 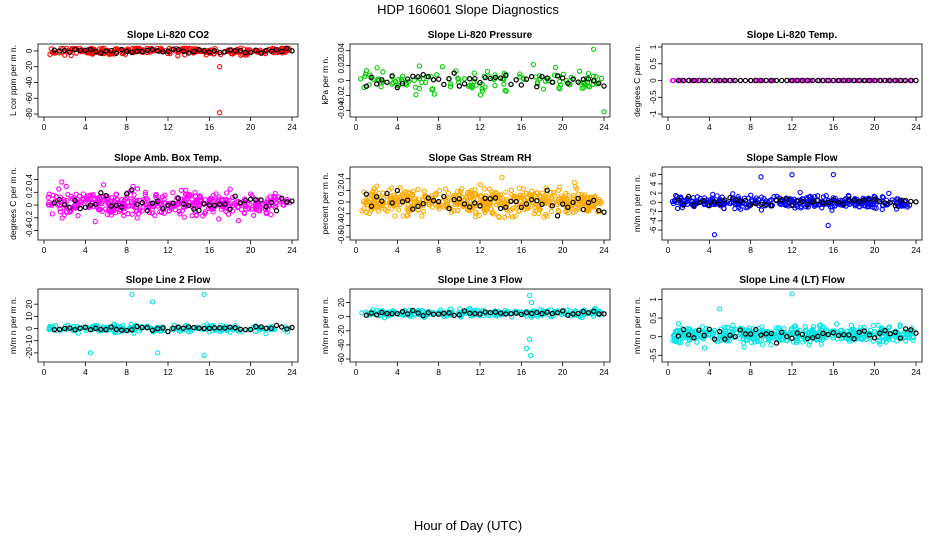 What do you see at coordinates (210, 250) in the screenshot?
I see `x-tick-label: 16` at bounding box center [210, 250].